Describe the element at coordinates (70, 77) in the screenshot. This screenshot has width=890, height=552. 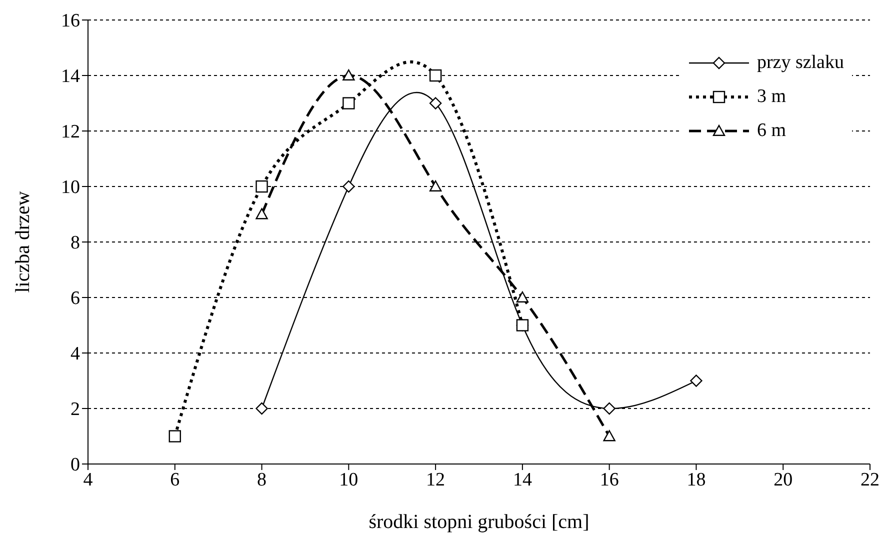
I see `y-tick-label: 14` at that location.